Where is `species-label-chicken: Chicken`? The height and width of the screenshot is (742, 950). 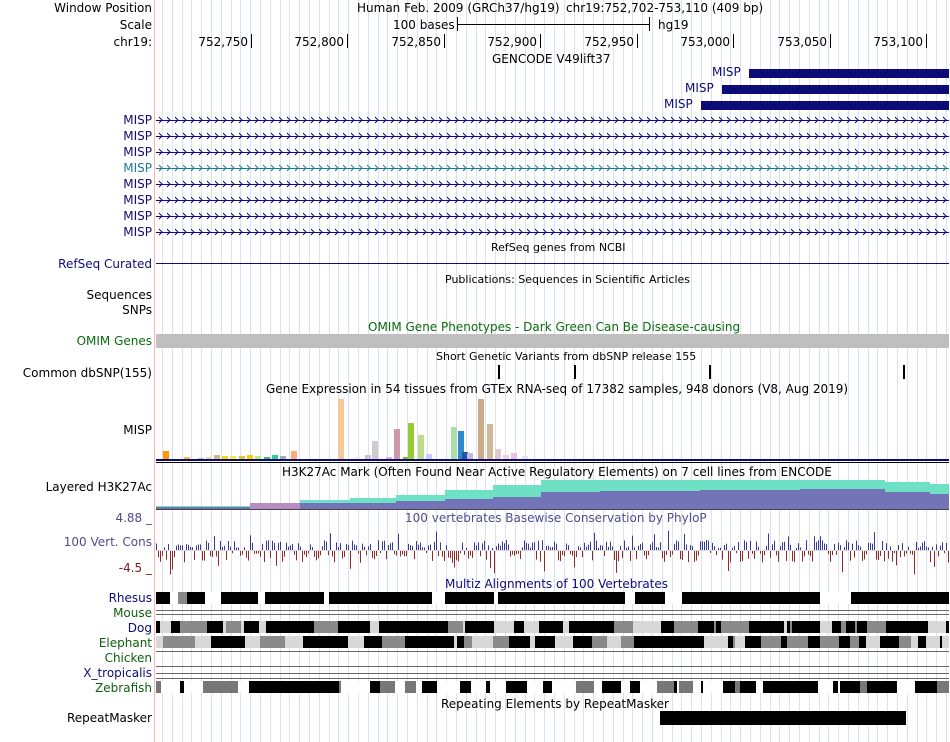 species-label-chicken: Chicken is located at coordinates (128, 658).